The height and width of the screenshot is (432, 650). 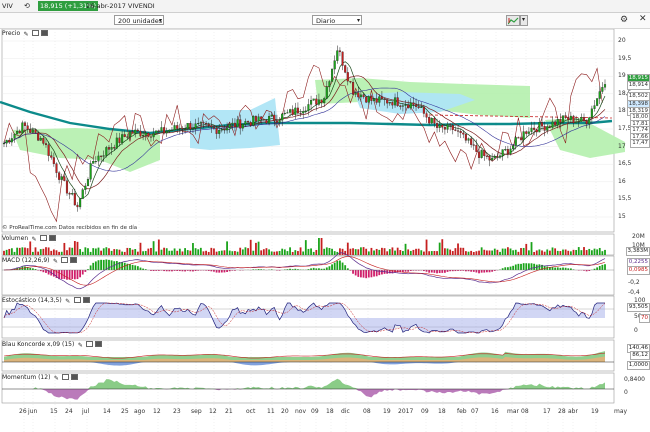 What do you see at coordinates (513, 20) in the screenshot?
I see `chart-type-button` at bounding box center [513, 20].